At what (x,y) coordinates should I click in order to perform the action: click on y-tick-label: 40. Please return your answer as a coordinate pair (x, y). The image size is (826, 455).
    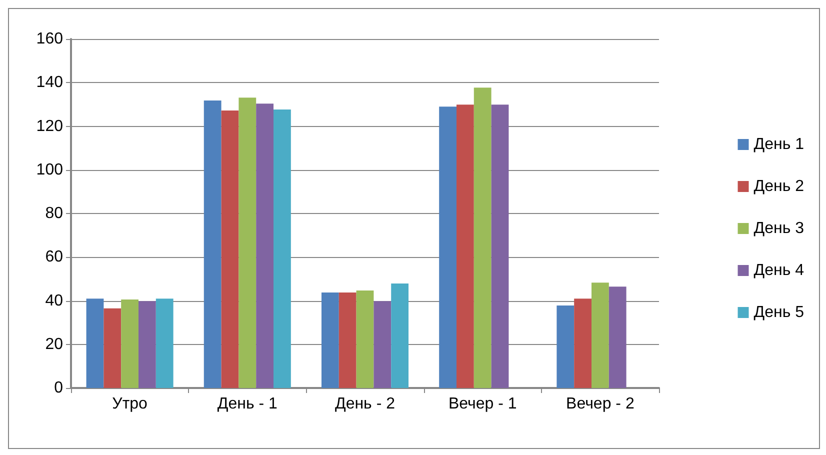
    Looking at the image, I should click on (54, 301).